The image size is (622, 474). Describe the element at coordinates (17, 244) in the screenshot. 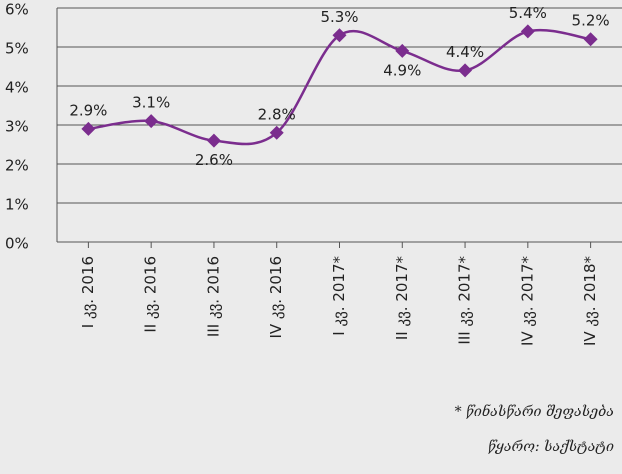

I see `y-tick-label: 0%` at that location.